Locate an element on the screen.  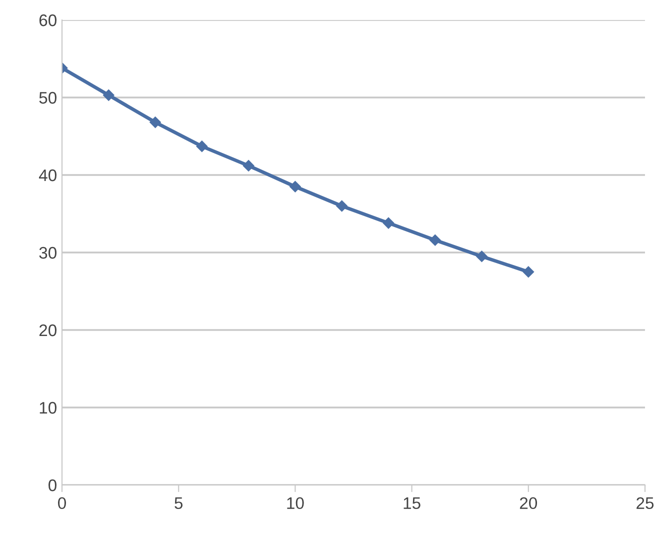
y-tick-label: 0 is located at coordinates (52, 485).